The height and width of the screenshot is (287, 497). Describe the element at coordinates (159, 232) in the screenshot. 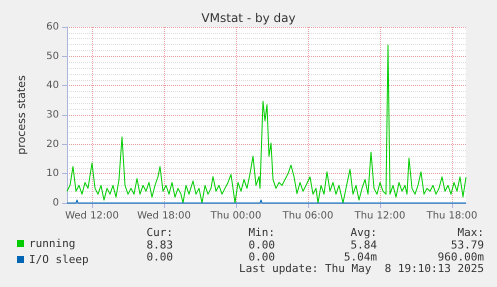

I see `text: Cur:` at that location.